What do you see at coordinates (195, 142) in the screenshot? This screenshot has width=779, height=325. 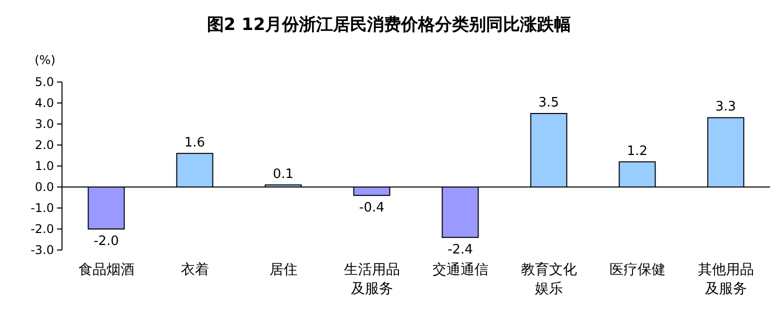 I see `data-label: 1.6` at bounding box center [195, 142].